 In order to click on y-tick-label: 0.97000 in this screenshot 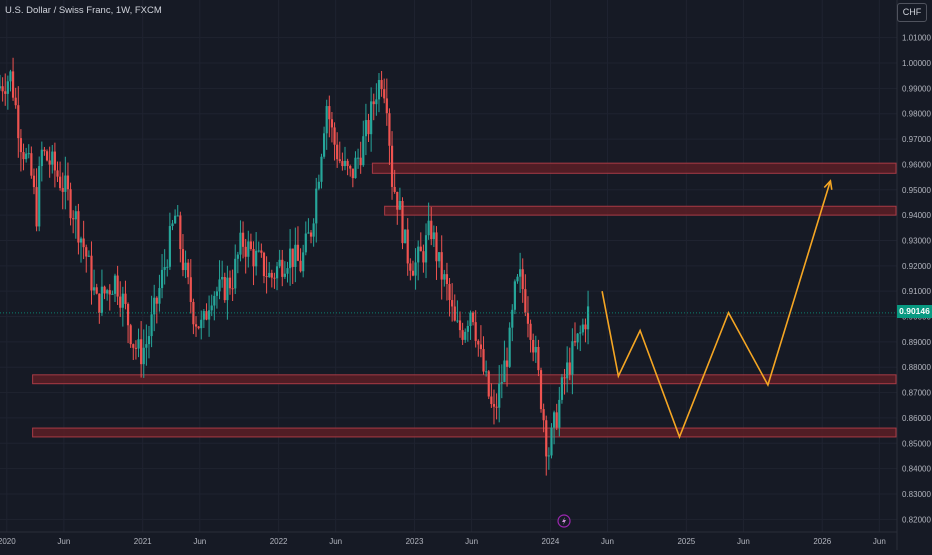, I will do `click(916, 139)`.